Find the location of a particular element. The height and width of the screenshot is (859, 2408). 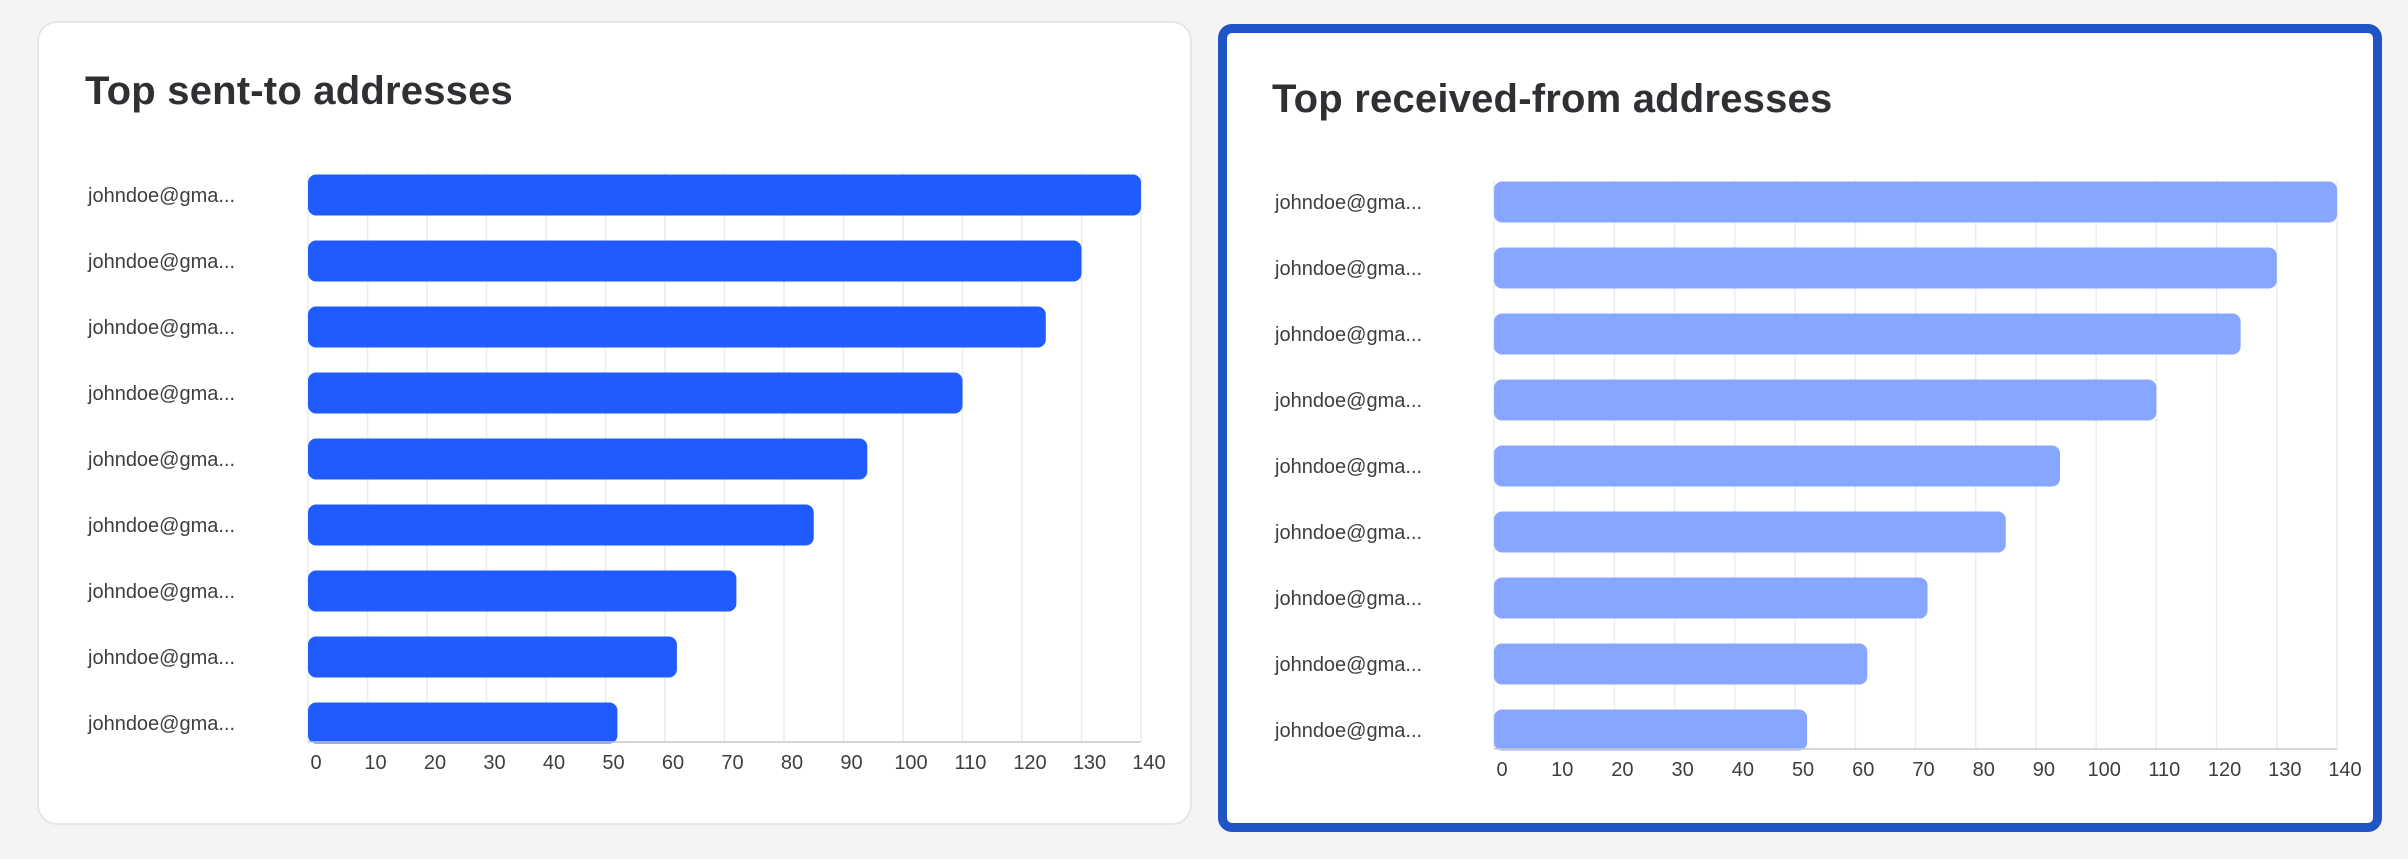

chart-title: Top sent-to addresses is located at coordinates (299, 91).